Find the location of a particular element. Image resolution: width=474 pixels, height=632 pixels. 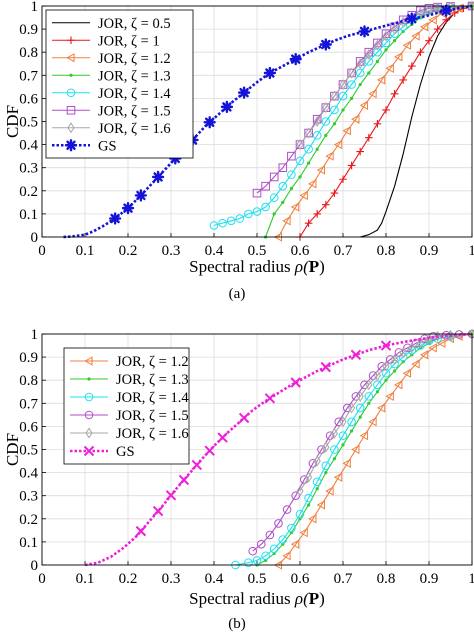

legend-label: JOR, ζ = 1.4 is located at coordinates (134, 94).